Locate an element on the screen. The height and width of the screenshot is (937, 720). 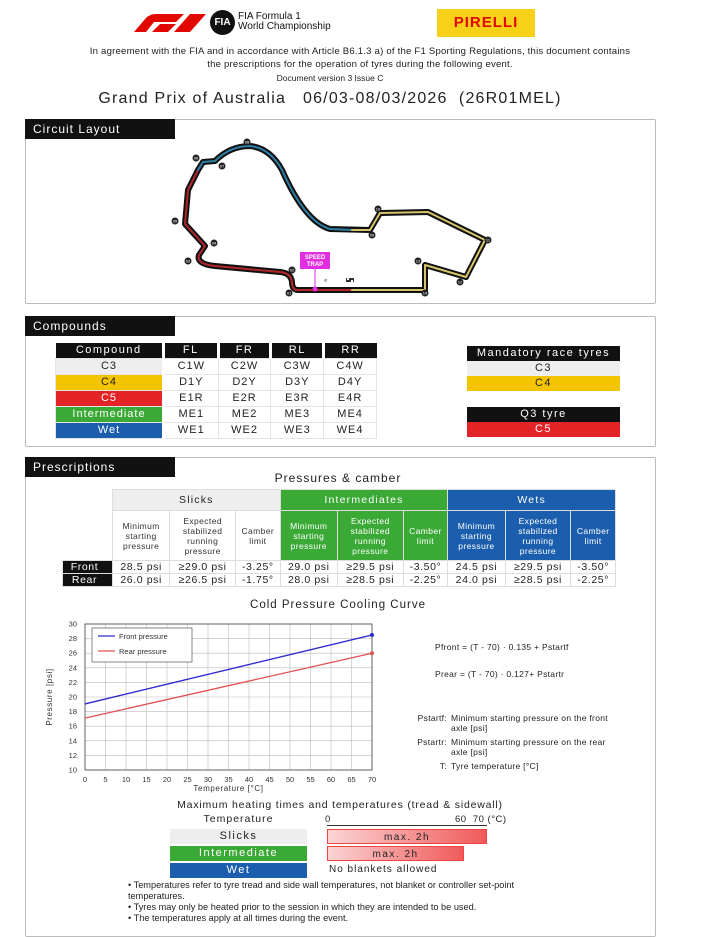
turn-label: 05 is located at coordinates (175, 220).